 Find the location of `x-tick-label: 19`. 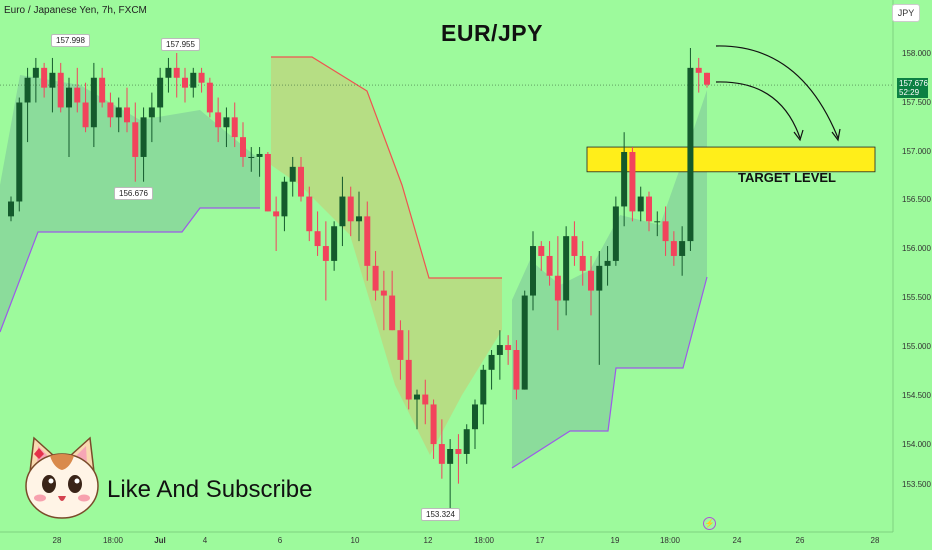

x-tick-label: 19 is located at coordinates (615, 540).